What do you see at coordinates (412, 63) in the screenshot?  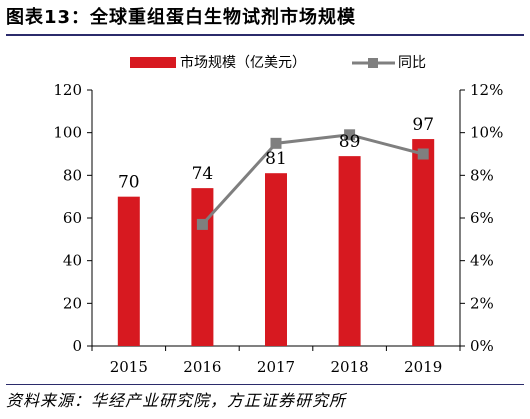 I see `legend-label-line: 同比` at bounding box center [412, 63].